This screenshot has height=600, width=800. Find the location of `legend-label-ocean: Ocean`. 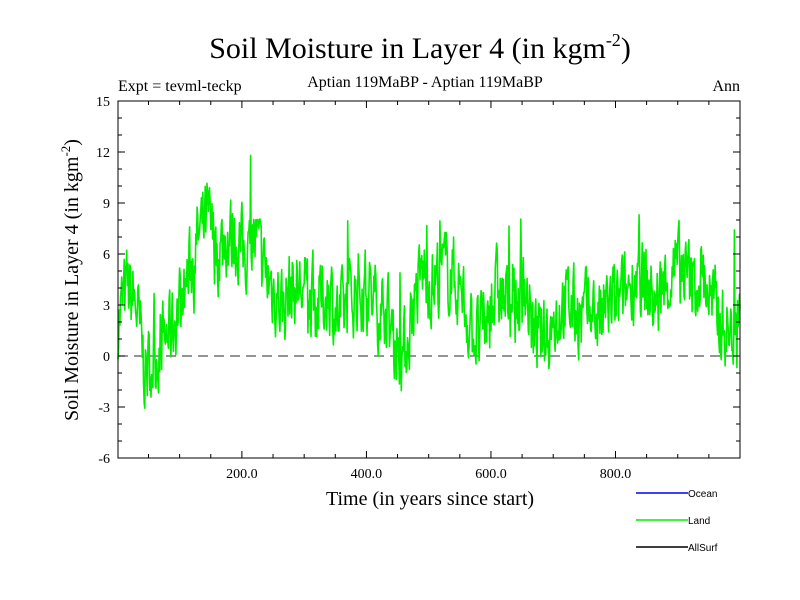

legend-label-ocean: Ocean is located at coordinates (702, 494).